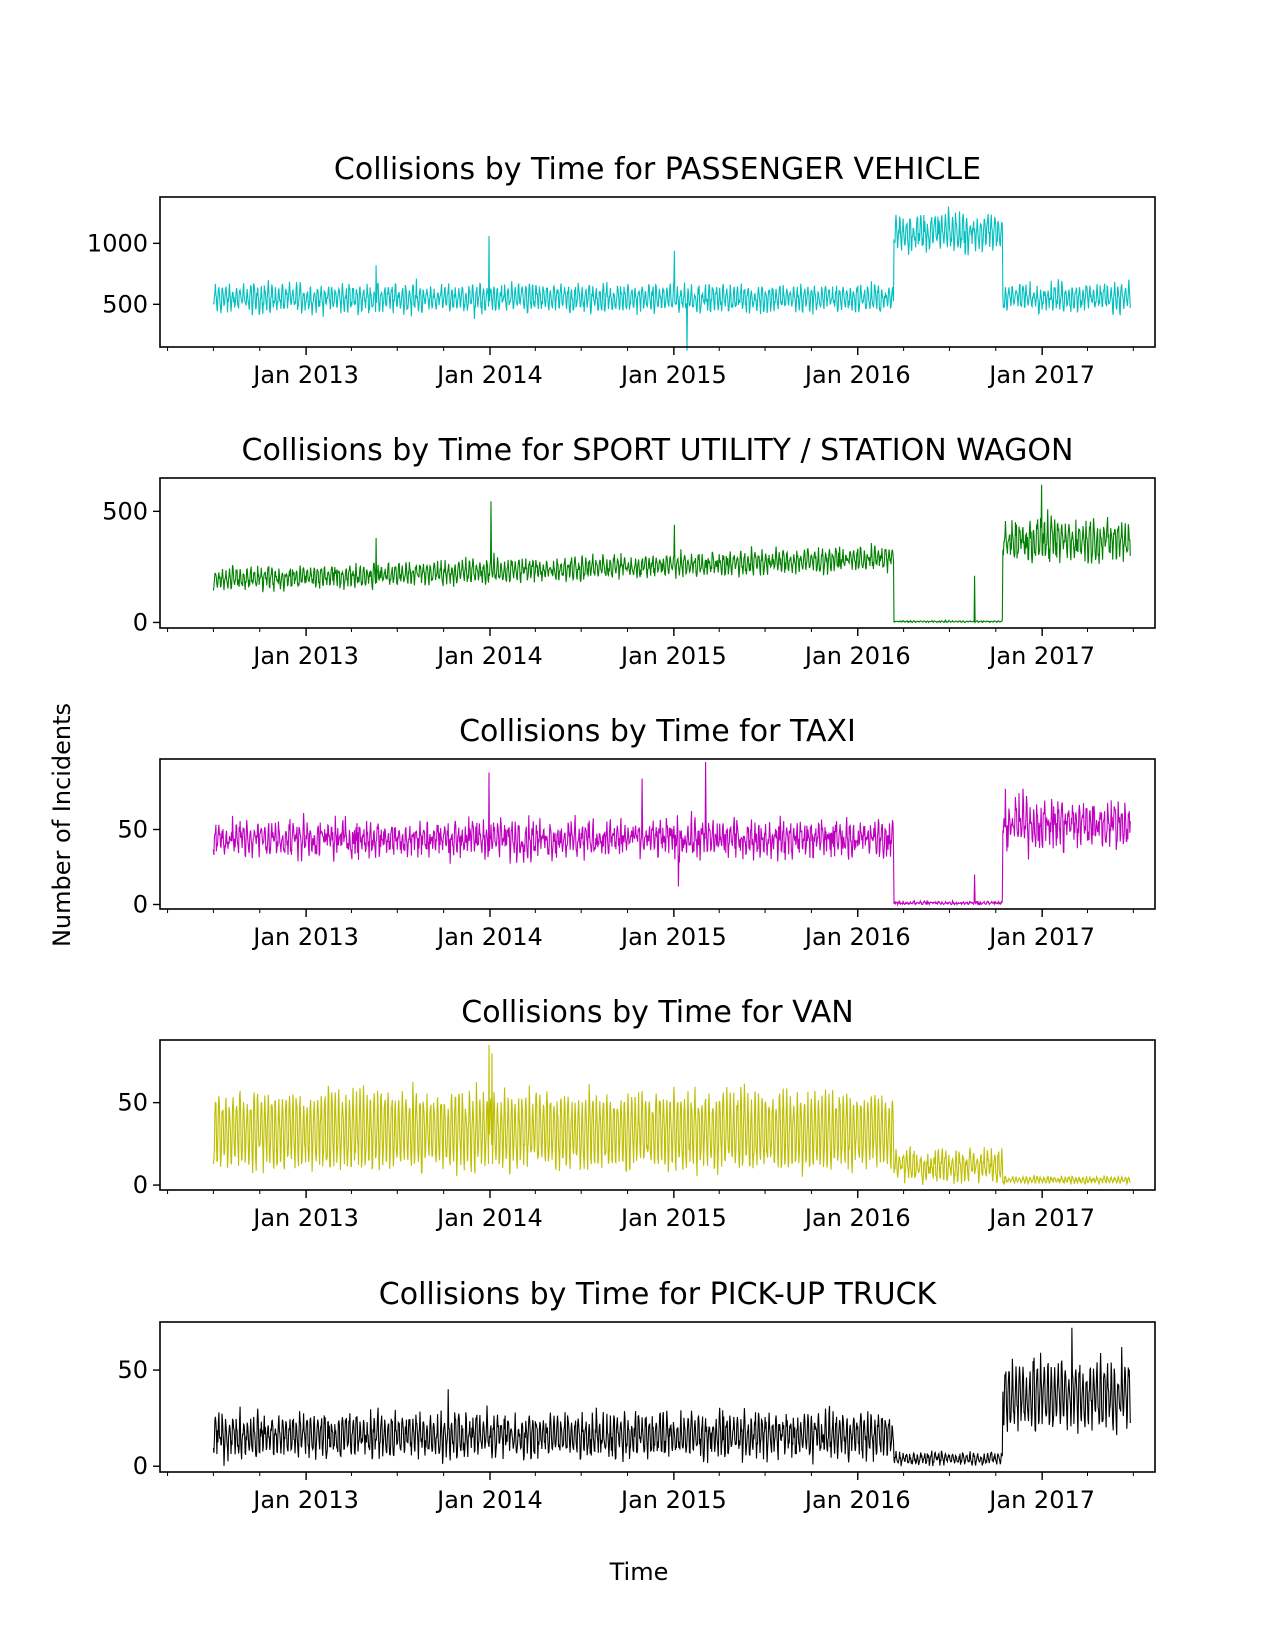 Image resolution: width=1280 pixels, height=1650 pixels. I want to click on figure-ylabel: Number of Incidents, so click(62, 825).